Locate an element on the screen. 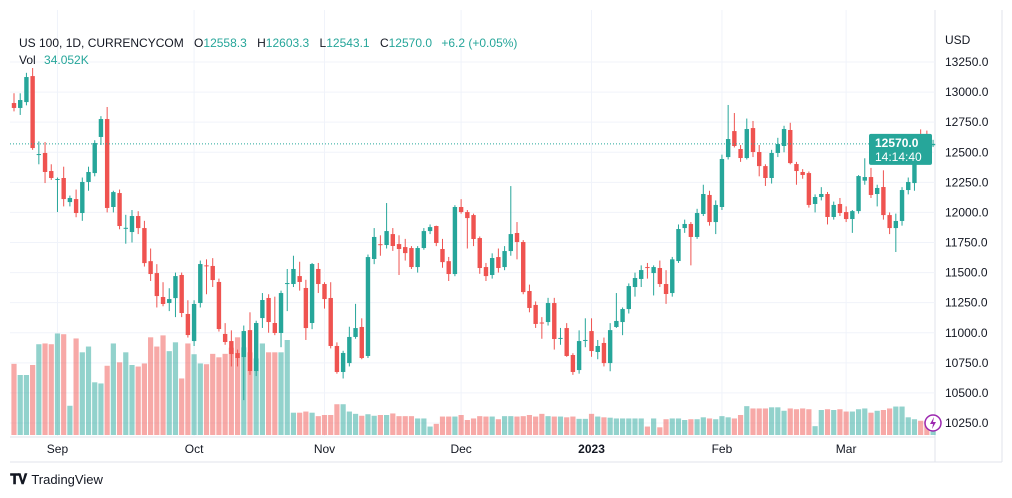  low-value: 12543.1 is located at coordinates (348, 43).